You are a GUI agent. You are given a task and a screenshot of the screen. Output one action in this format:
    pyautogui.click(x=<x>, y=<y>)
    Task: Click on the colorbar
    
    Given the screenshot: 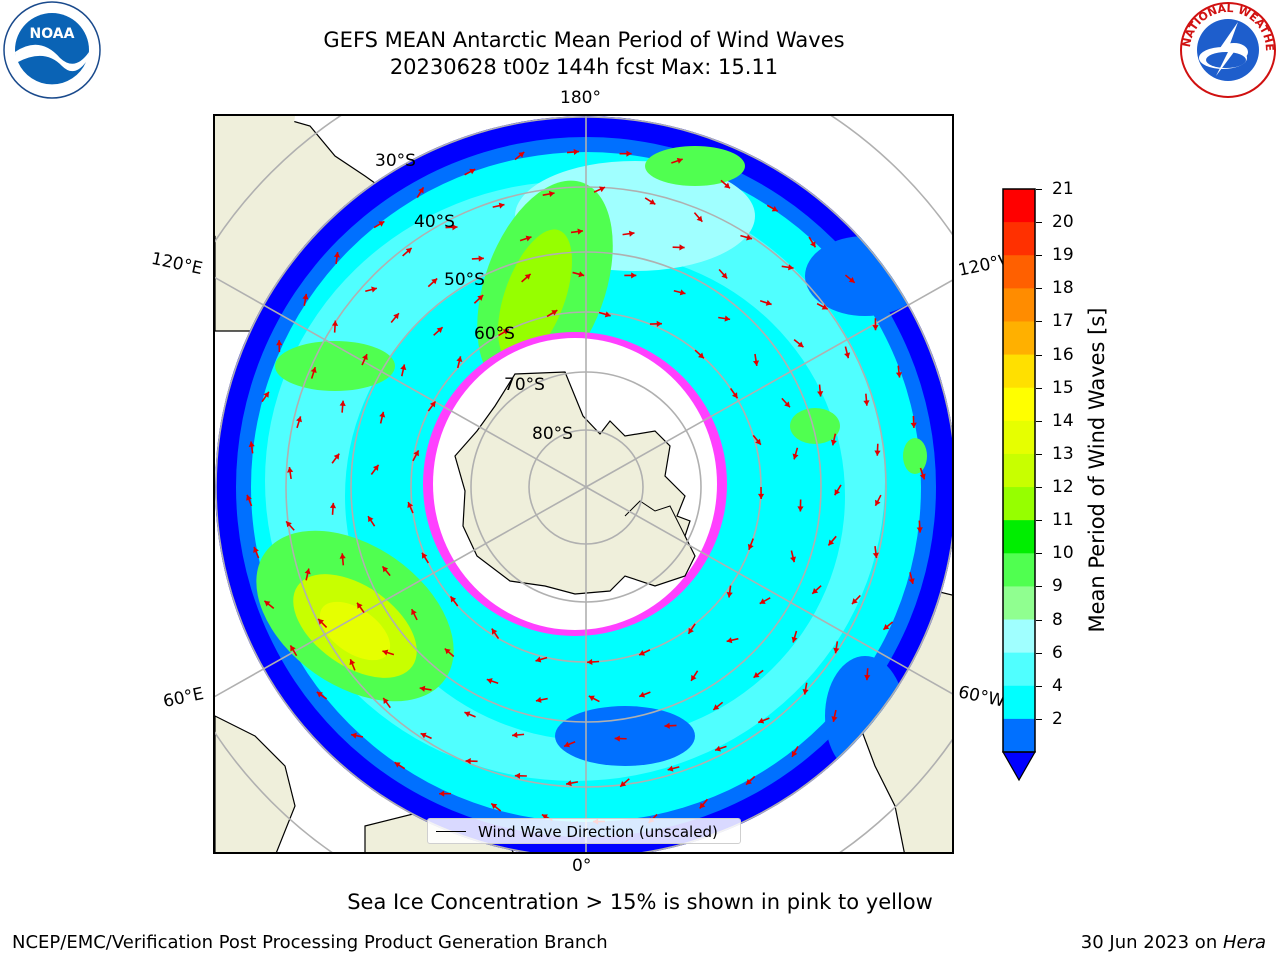 What is the action you would take?
    pyautogui.click(x=1019, y=485)
    